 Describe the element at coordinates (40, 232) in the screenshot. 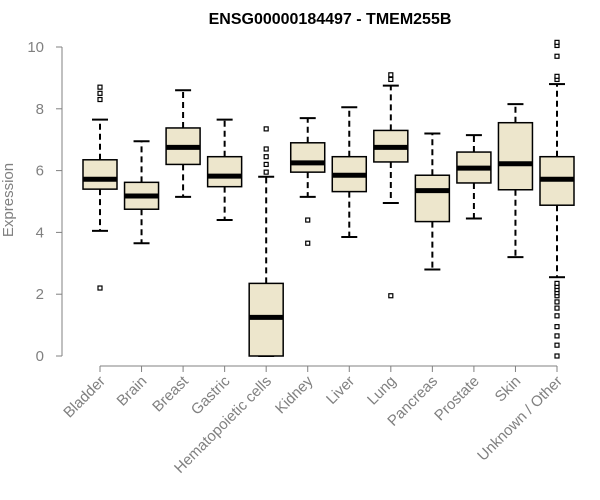

I see `y-tick-label: 4` at that location.